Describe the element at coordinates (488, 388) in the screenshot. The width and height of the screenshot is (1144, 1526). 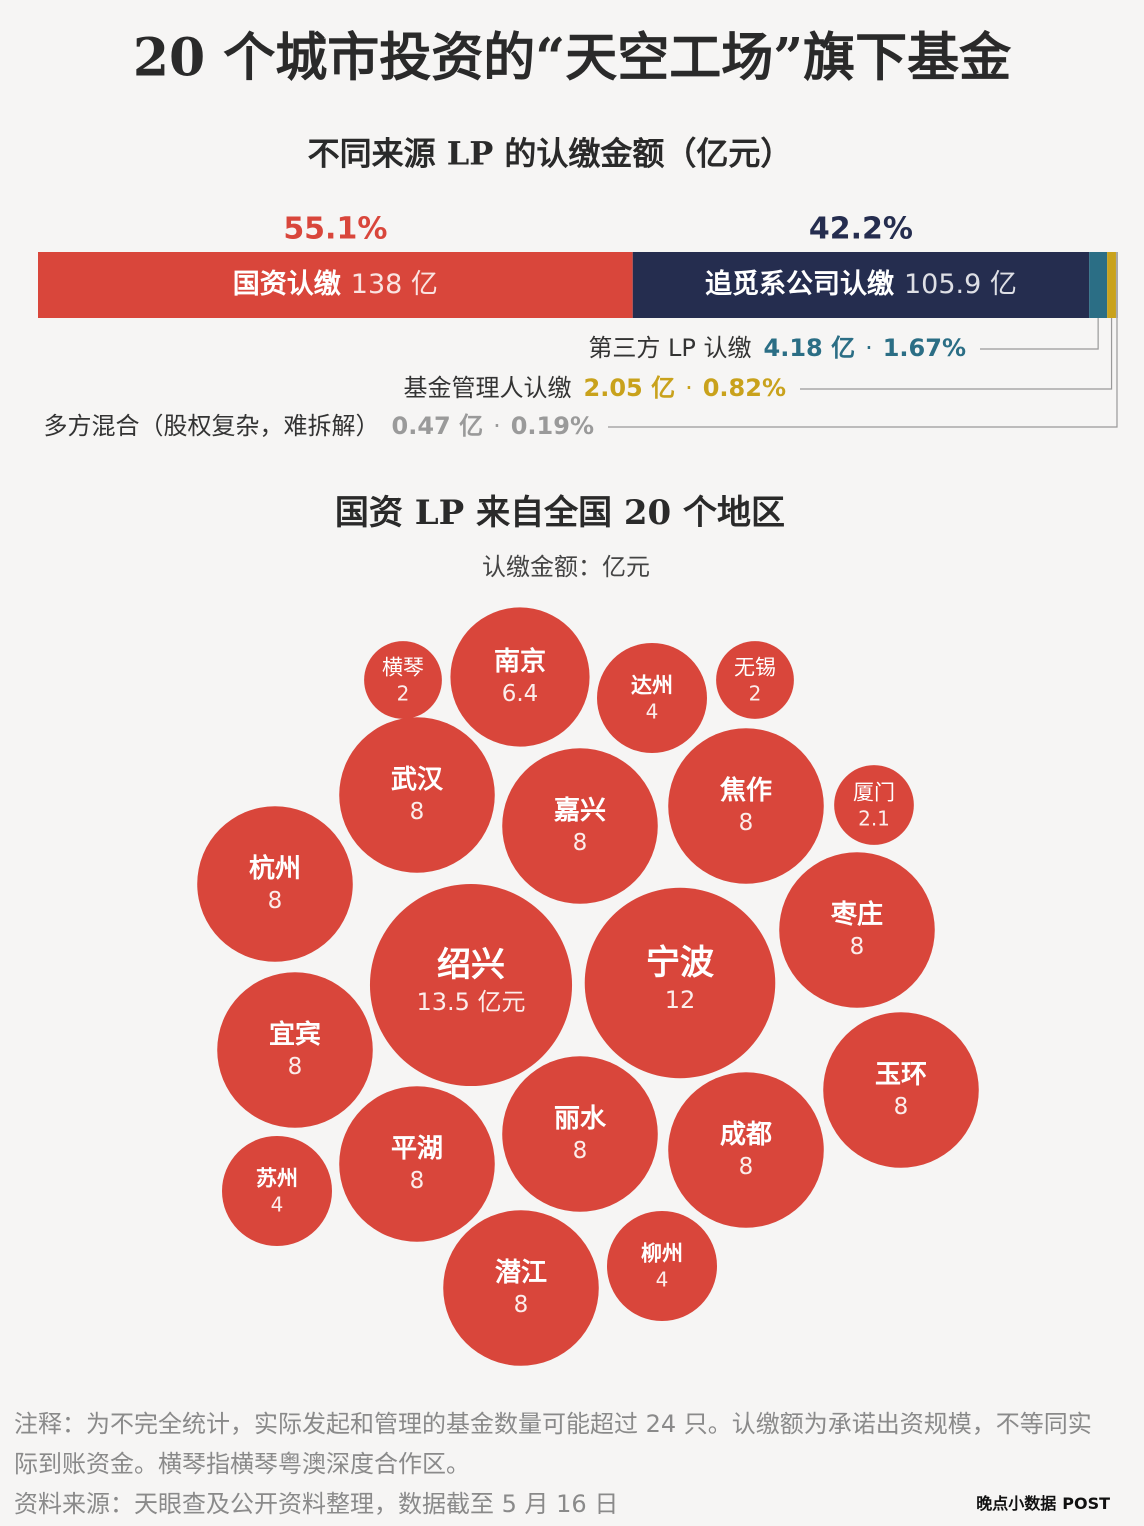
I see `callout-name: 基金管理人认缴` at that location.